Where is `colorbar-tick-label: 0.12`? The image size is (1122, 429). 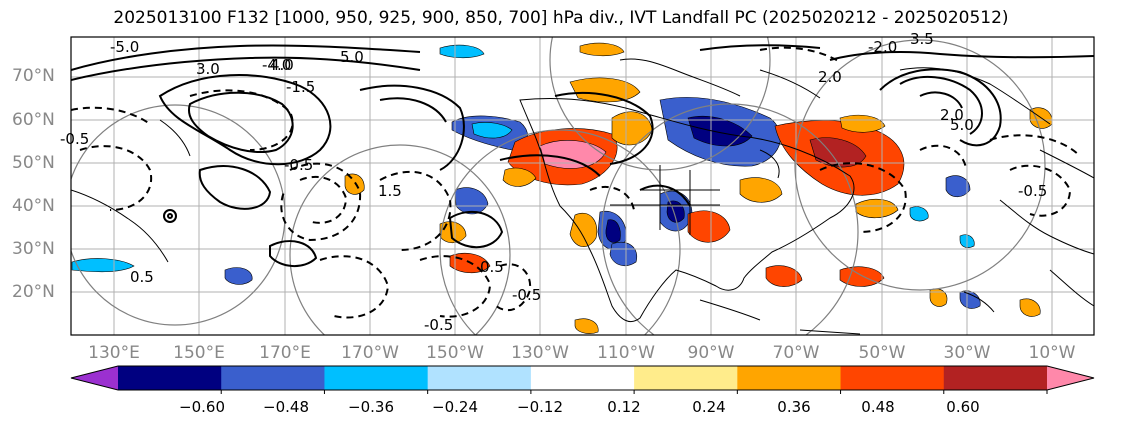 colorbar-tick-label: 0.12 is located at coordinates (624, 407).